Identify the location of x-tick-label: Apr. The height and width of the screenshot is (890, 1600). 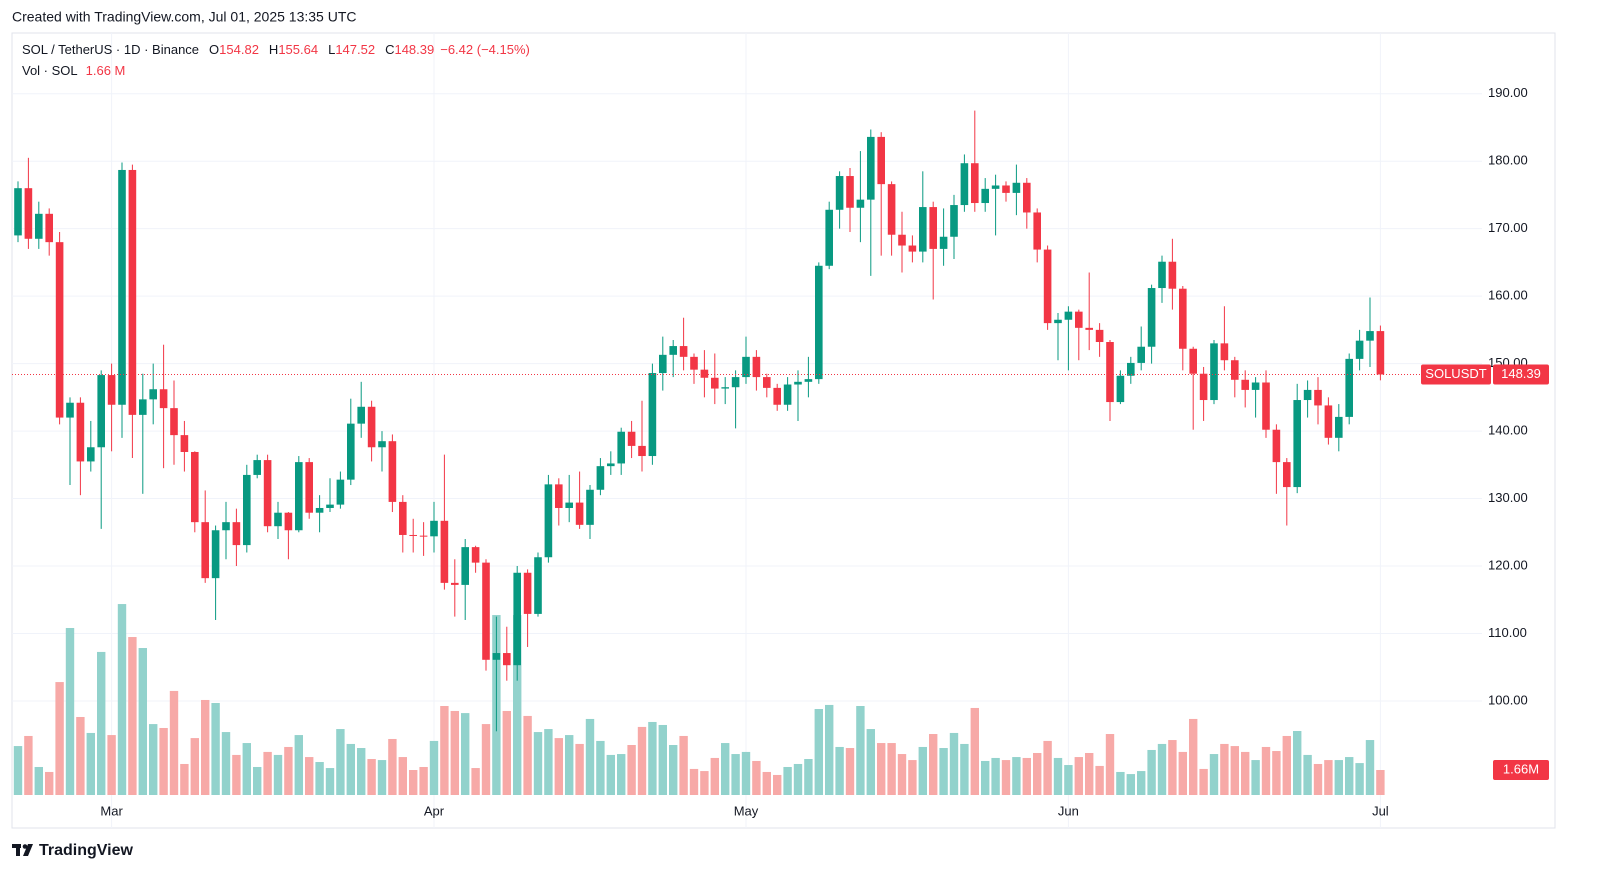
(434, 810).